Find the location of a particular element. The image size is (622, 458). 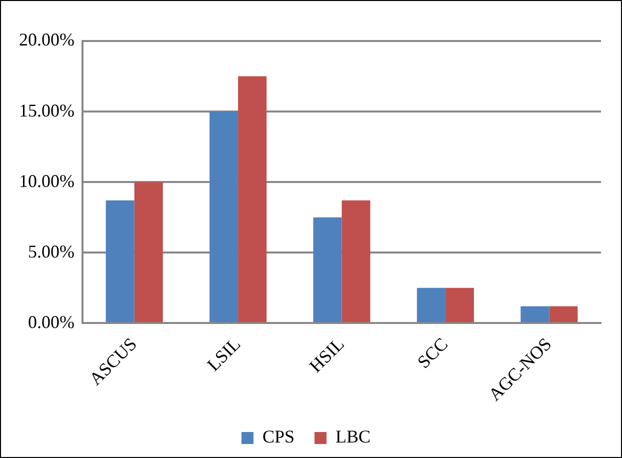

y-tick-label: 20.00% is located at coordinates (46, 40).